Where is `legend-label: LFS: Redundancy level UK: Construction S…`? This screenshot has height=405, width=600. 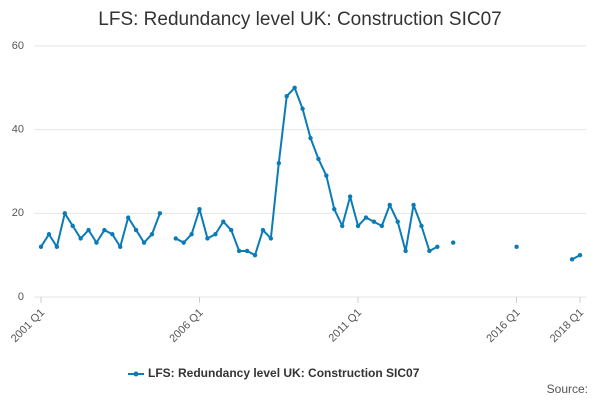 legend-label: LFS: Redundancy level UK: Construction S… is located at coordinates (284, 373).